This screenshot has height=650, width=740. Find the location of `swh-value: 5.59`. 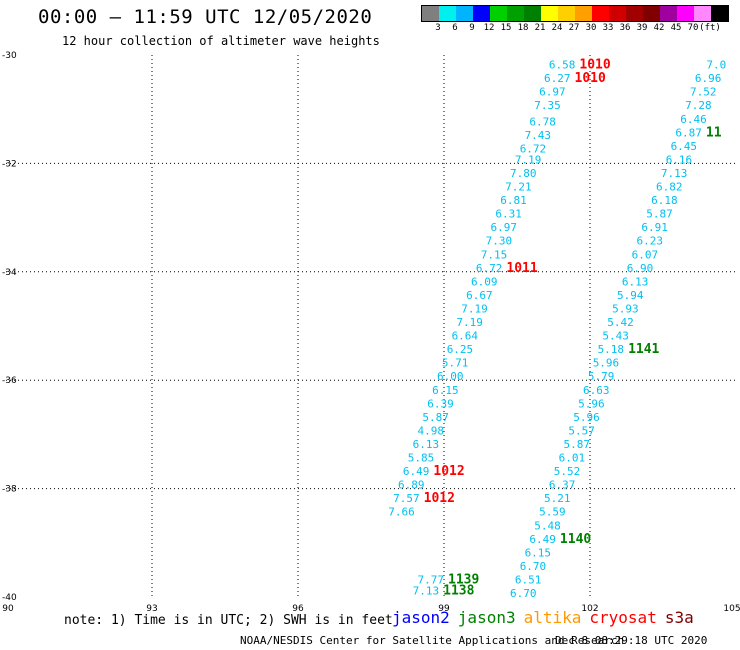

swh-value: 5.59 is located at coordinates (552, 512).